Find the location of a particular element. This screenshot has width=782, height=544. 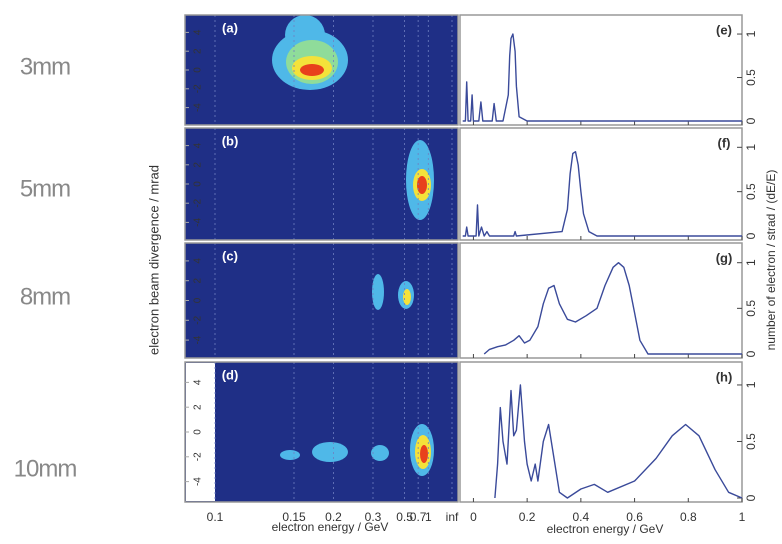

row-label: 8mm is located at coordinates (45, 296).